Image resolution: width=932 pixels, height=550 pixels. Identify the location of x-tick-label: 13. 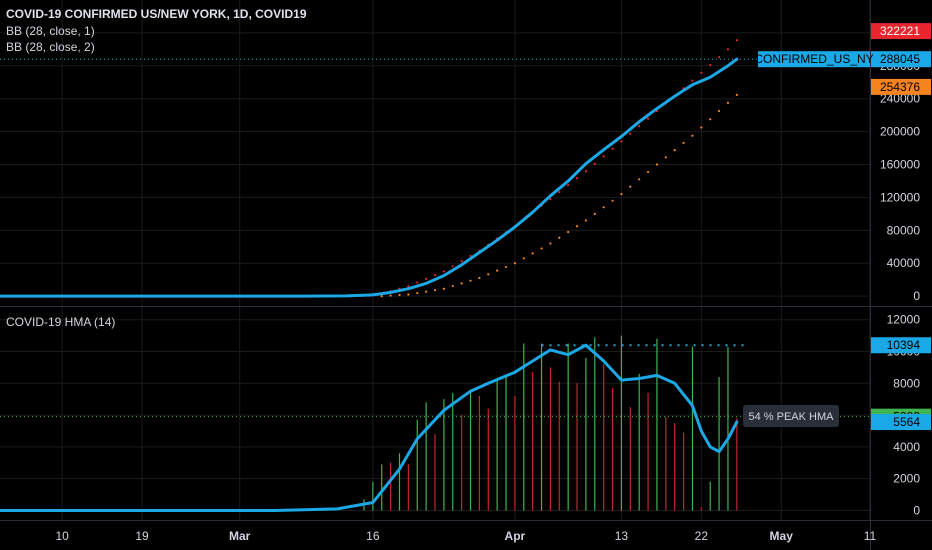
(622, 536).